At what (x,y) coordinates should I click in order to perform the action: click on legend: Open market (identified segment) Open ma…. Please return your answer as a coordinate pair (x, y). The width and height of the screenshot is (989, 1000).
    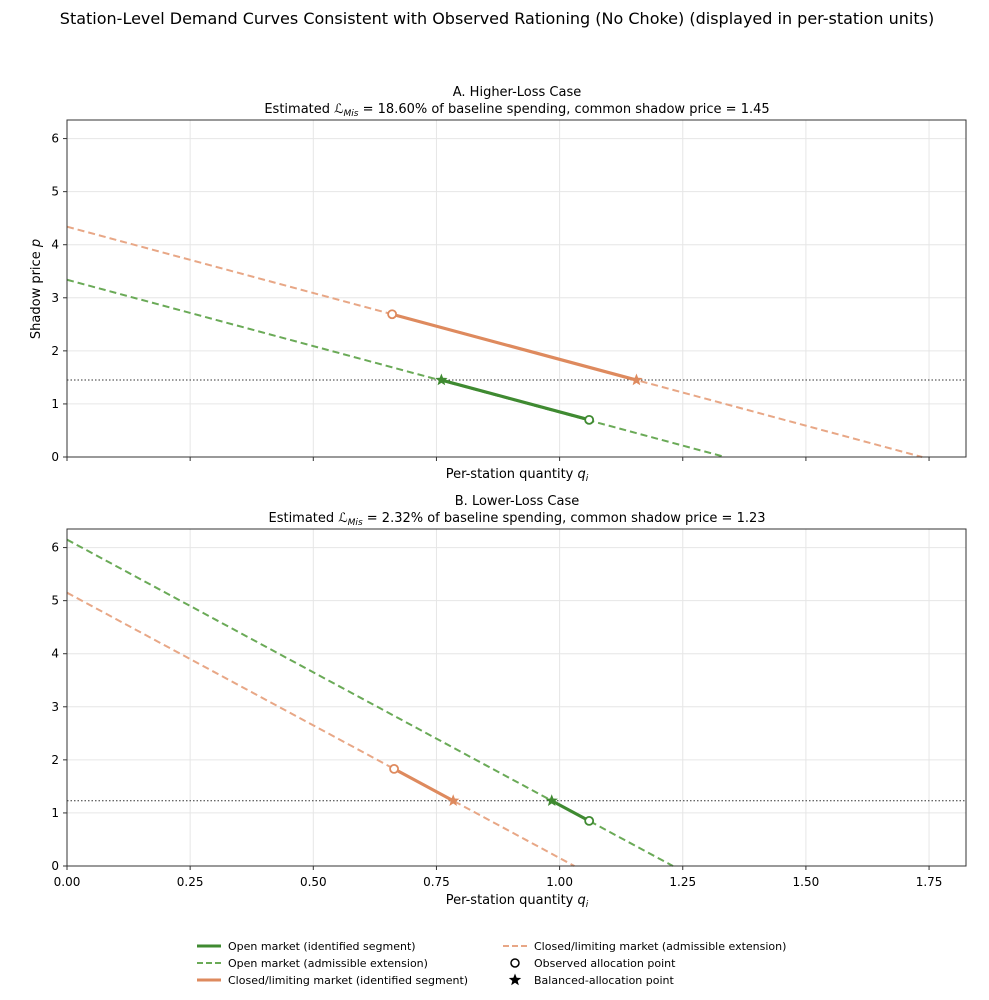
    Looking at the image, I should click on (491, 963).